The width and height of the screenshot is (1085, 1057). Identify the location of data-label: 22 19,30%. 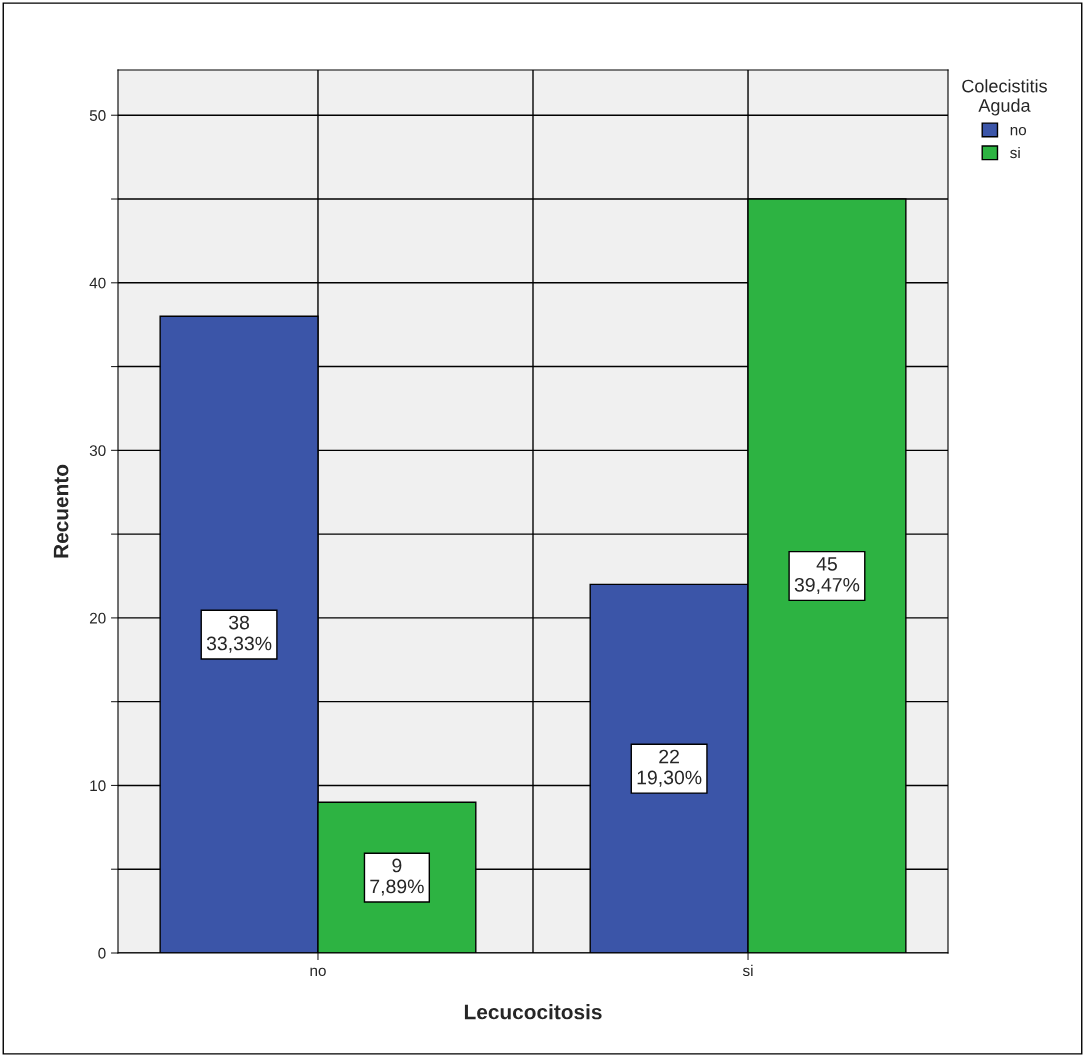
(669, 768).